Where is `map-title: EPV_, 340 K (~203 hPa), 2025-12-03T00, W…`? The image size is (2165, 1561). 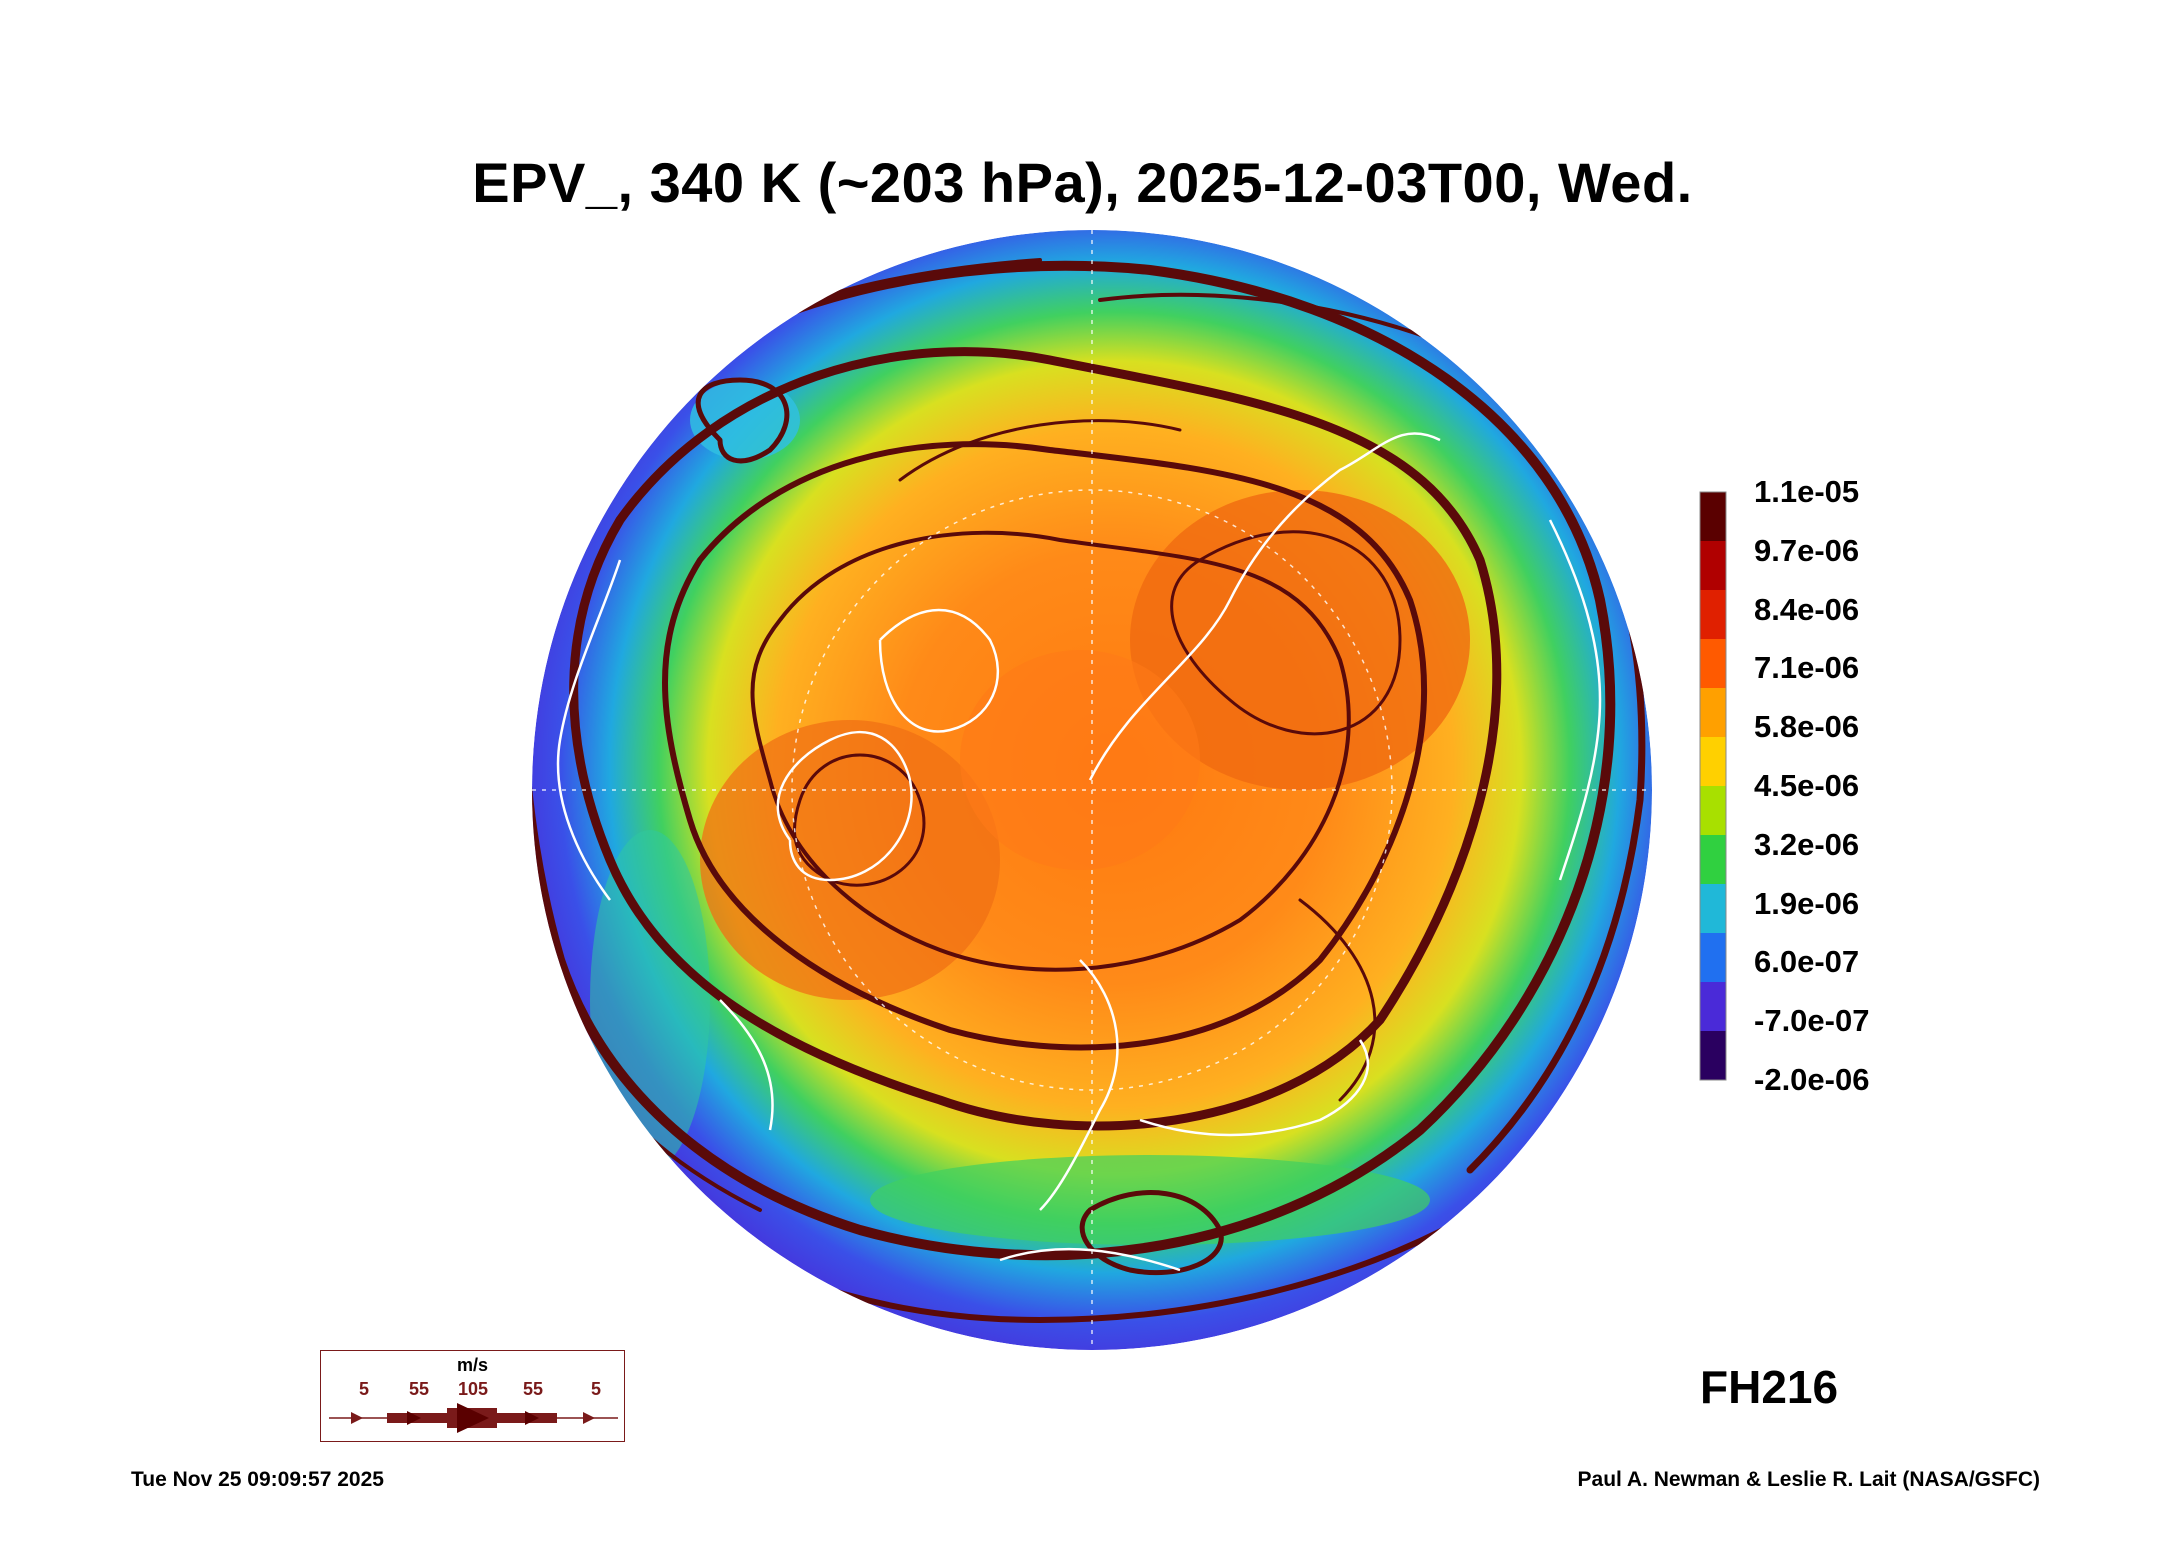 map-title: EPV_, 340 K (~203 hPa), 2025-12-03T00, W… is located at coordinates (1082, 182).